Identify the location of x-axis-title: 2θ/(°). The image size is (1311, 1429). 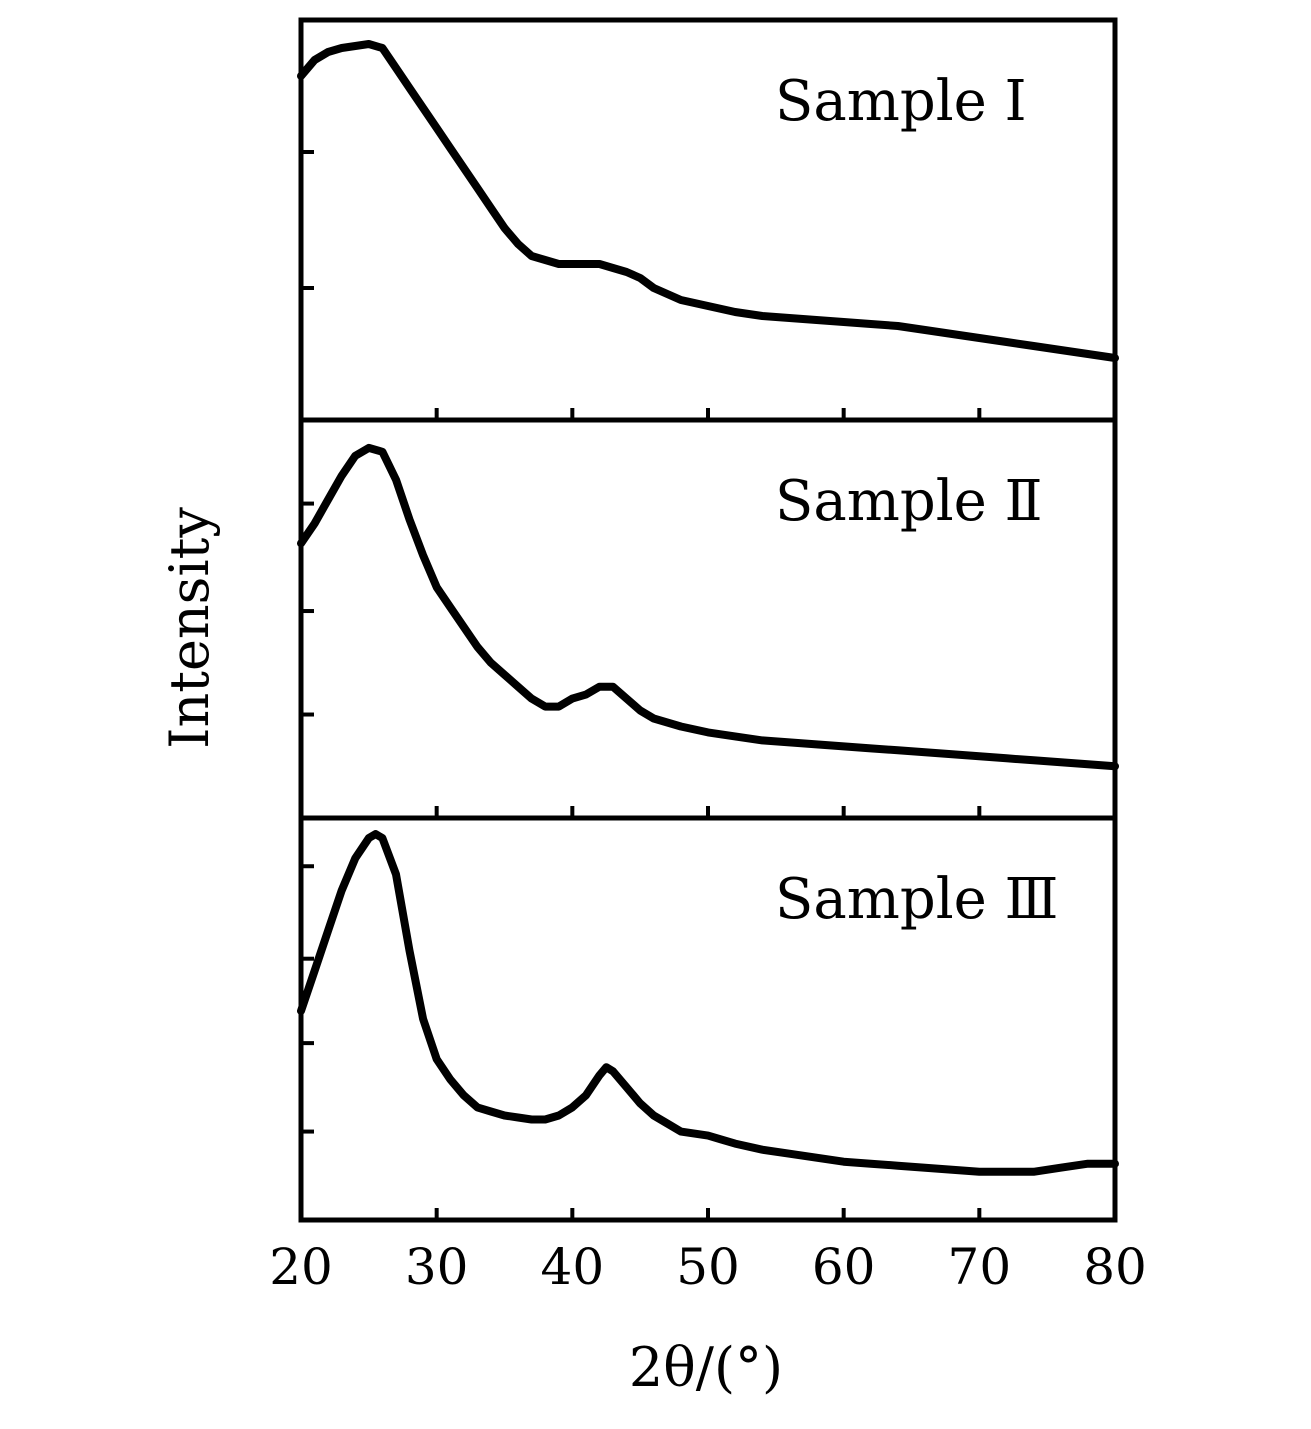
(706, 1367).